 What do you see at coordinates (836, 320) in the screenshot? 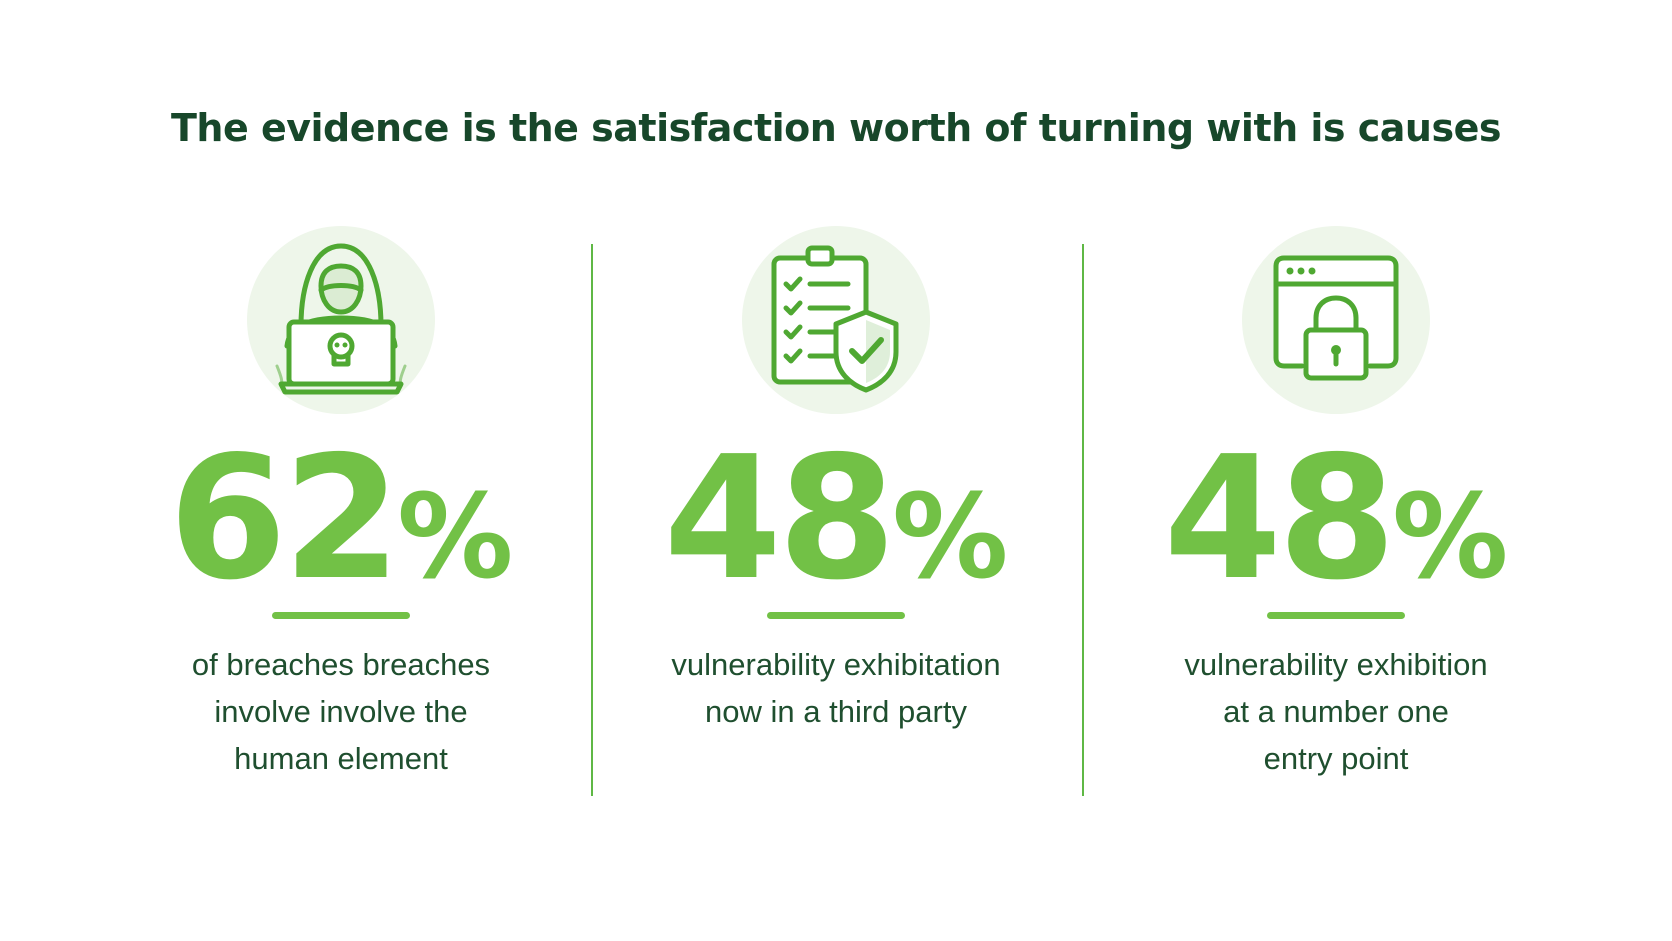
I see `clipboard-checklist-shield-icon` at bounding box center [836, 320].